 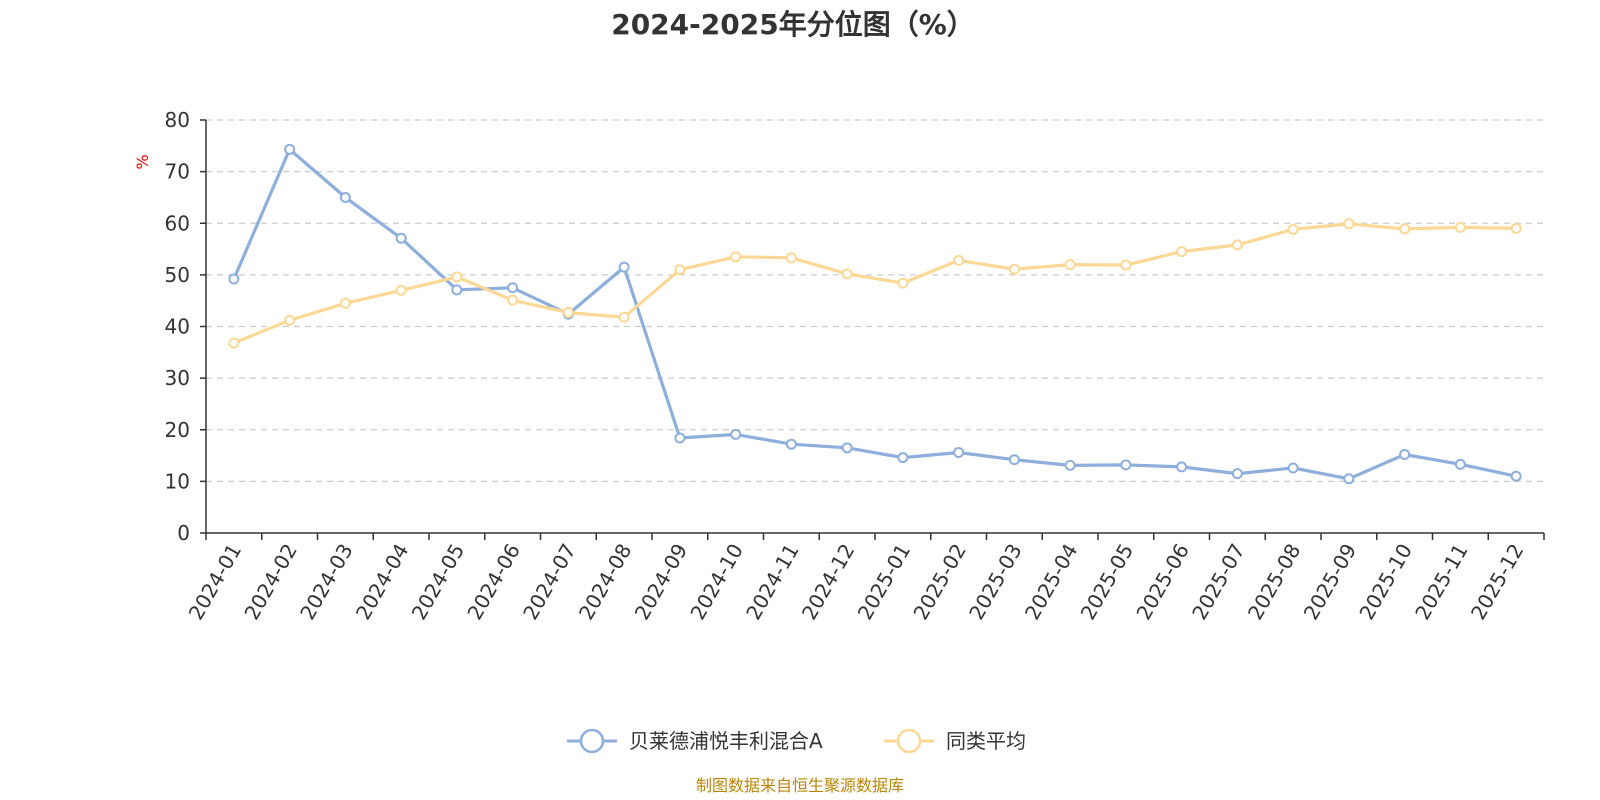 I want to click on x-tick-label: 2024-11, so click(x=772, y=582).